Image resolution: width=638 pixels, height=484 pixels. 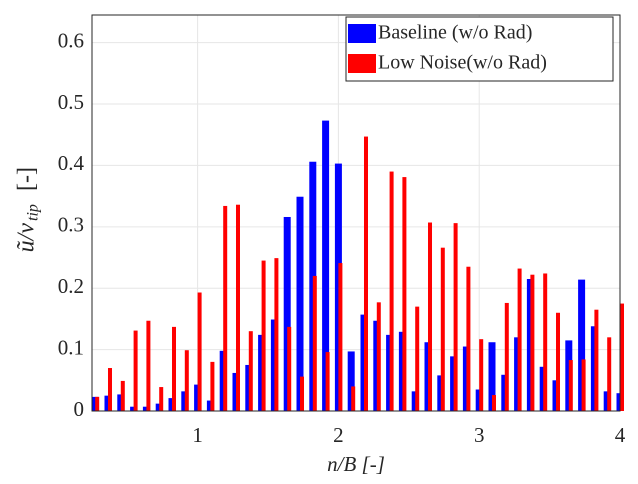 I want to click on y-label-main: ũ/v, so click(x=27, y=238).